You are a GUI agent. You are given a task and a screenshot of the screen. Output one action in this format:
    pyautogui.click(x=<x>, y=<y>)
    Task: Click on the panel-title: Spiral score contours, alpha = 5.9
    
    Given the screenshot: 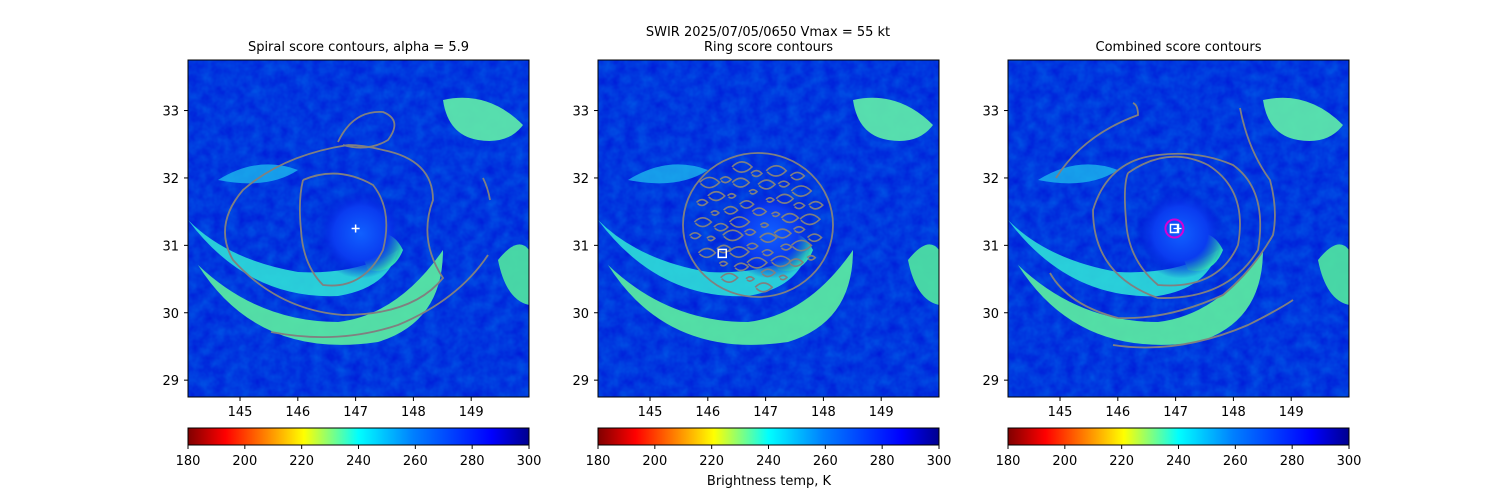 What is the action you would take?
    pyautogui.click(x=358, y=47)
    